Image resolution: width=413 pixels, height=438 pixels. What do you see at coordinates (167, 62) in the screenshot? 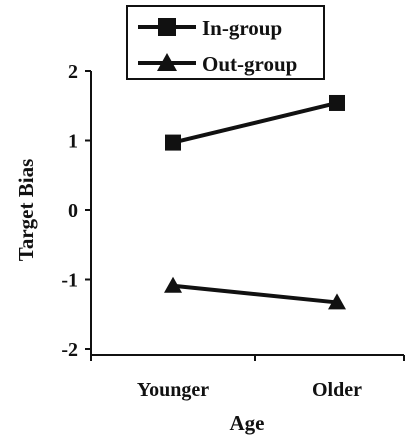
I see `legend-triangle-marker` at bounding box center [167, 62].